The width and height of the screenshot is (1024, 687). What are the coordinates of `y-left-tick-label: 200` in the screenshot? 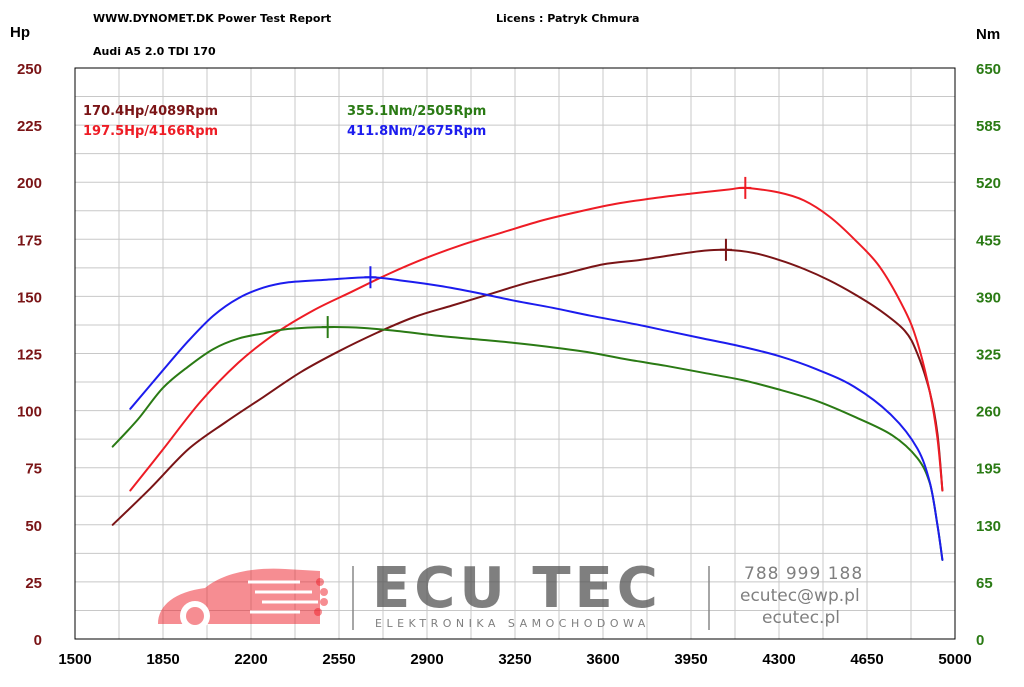 It's located at (29, 183).